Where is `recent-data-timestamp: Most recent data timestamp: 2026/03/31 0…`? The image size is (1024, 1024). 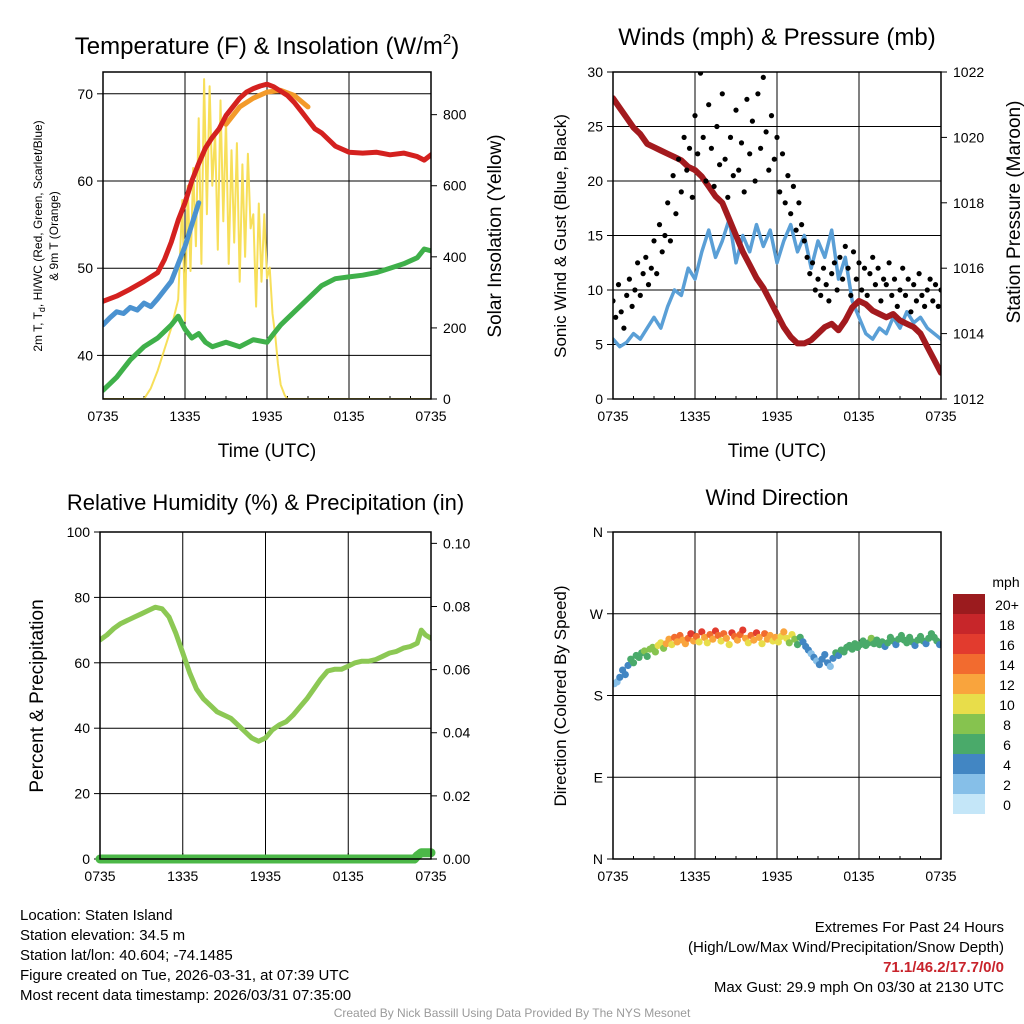
recent-data-timestamp: Most recent data timestamp: 2026/03/31 0… is located at coordinates (186, 995).